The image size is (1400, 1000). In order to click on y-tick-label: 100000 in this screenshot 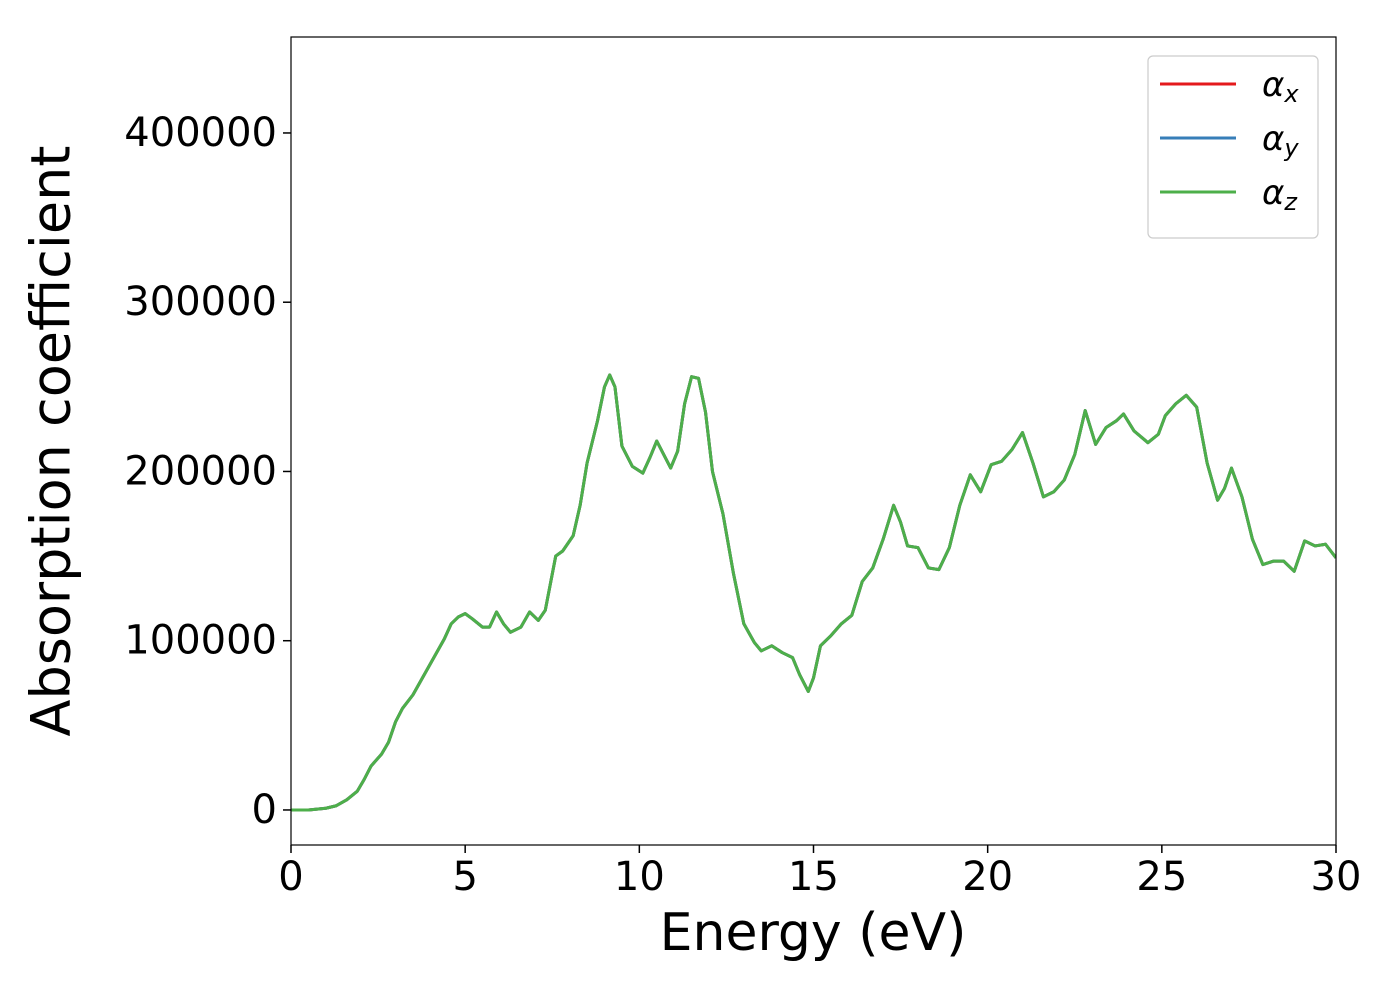, I will do `click(200, 641)`.